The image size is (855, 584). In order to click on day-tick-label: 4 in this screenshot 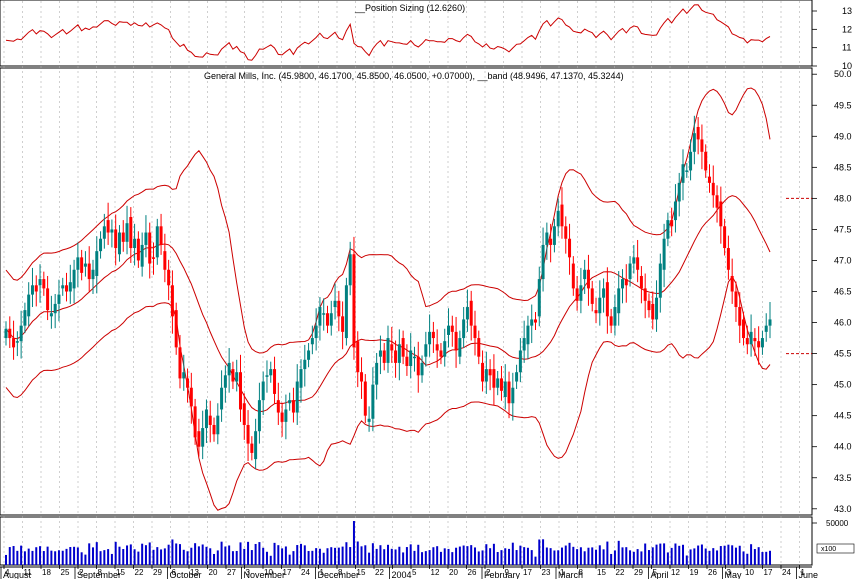, I will do `click(7, 572)`.